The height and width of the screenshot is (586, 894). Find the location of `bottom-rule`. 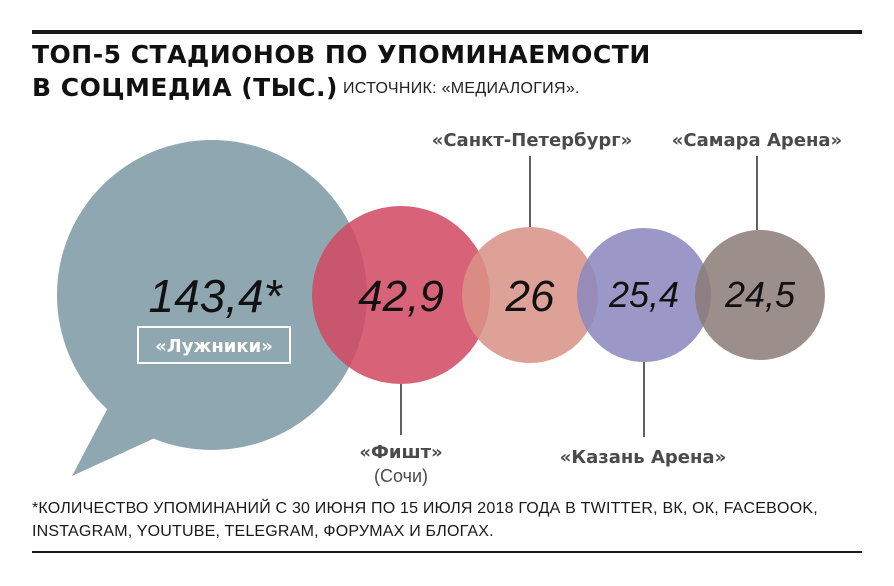

bottom-rule is located at coordinates (447, 552).